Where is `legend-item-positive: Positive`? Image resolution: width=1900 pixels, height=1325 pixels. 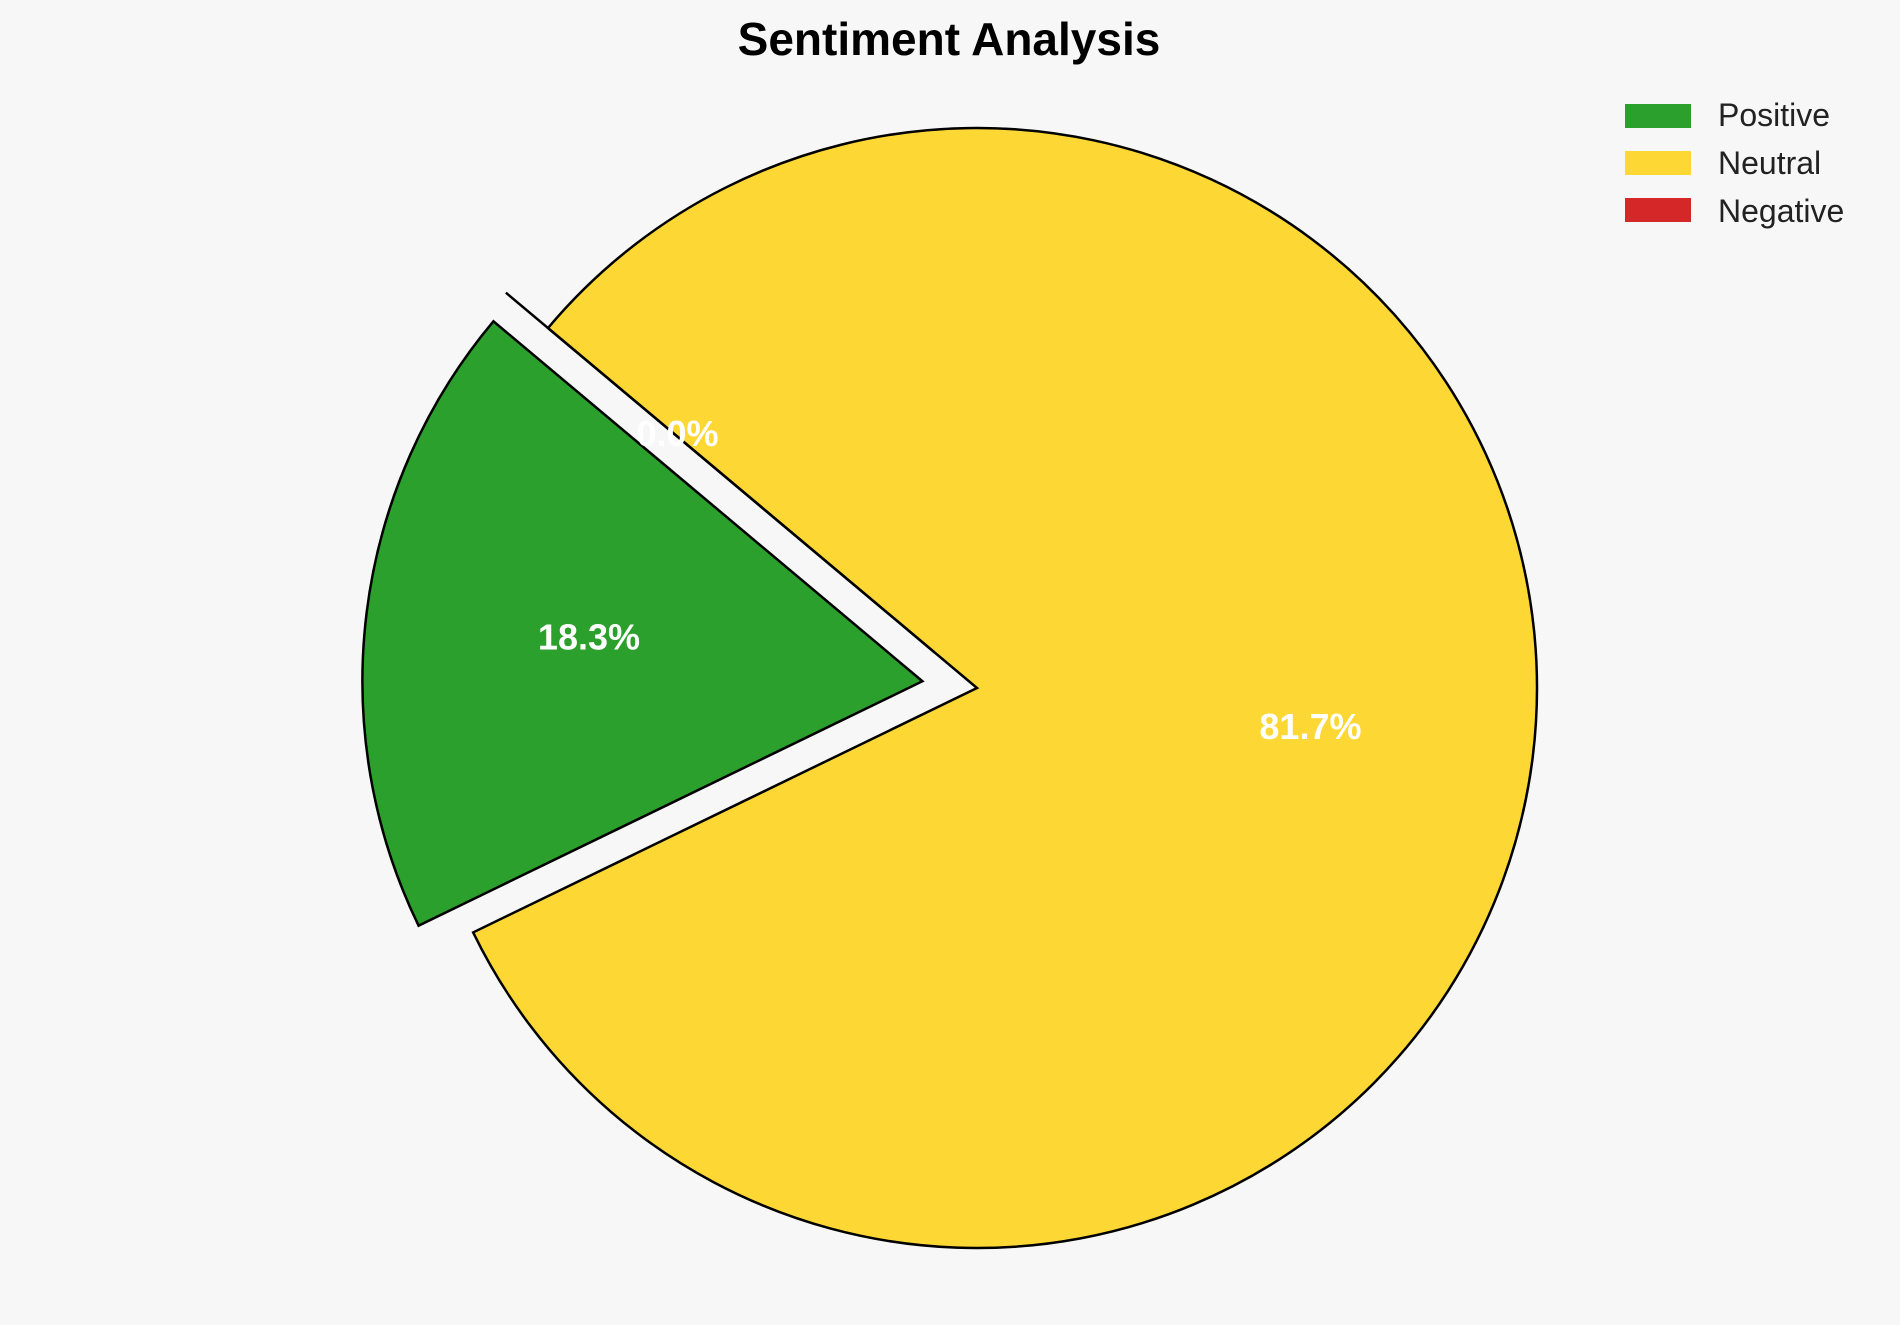
legend-item-positive: Positive is located at coordinates (1727, 115).